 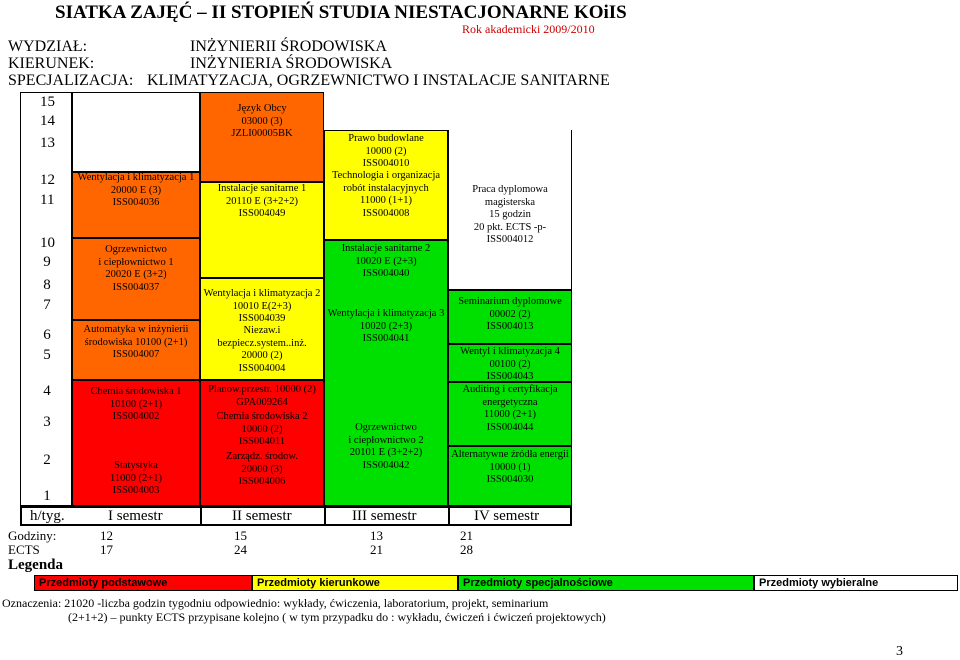 What do you see at coordinates (262, 469) in the screenshot?
I see `course-line: 20000 (3)` at bounding box center [262, 469].